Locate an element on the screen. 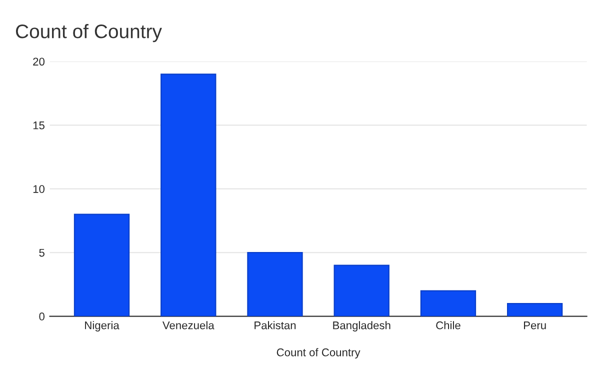  x-tick-label: Peru is located at coordinates (535, 326).